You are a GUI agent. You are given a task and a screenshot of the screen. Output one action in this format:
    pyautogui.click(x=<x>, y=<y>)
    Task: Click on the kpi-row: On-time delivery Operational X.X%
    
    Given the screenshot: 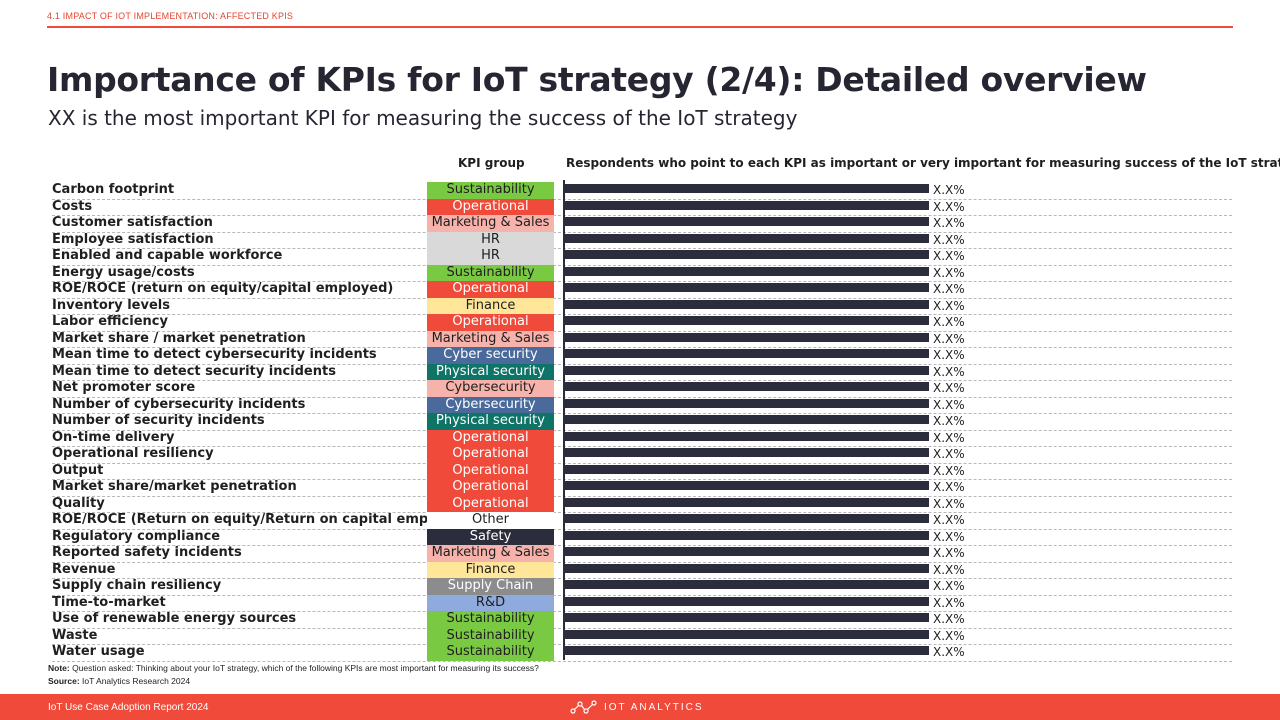 What is the action you would take?
    pyautogui.click(x=642, y=438)
    